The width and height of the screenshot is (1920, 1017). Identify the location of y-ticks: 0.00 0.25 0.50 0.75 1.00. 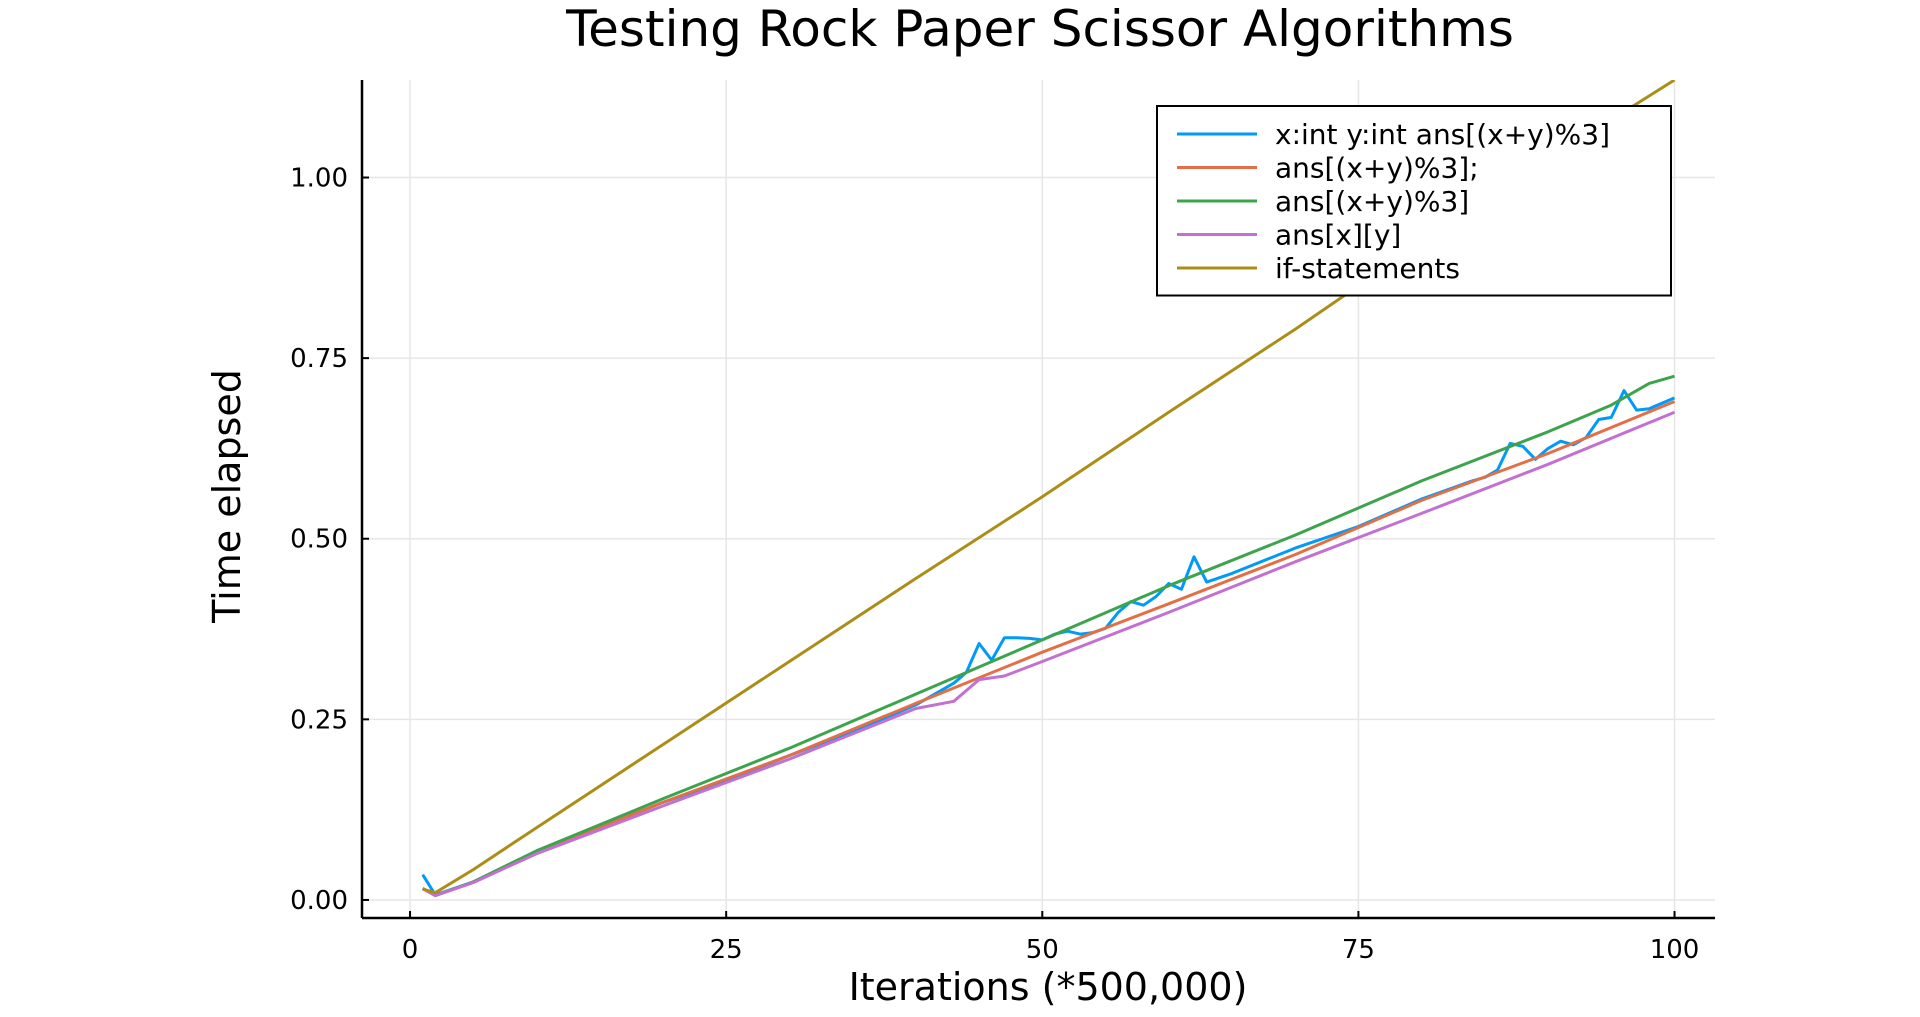
(329, 540).